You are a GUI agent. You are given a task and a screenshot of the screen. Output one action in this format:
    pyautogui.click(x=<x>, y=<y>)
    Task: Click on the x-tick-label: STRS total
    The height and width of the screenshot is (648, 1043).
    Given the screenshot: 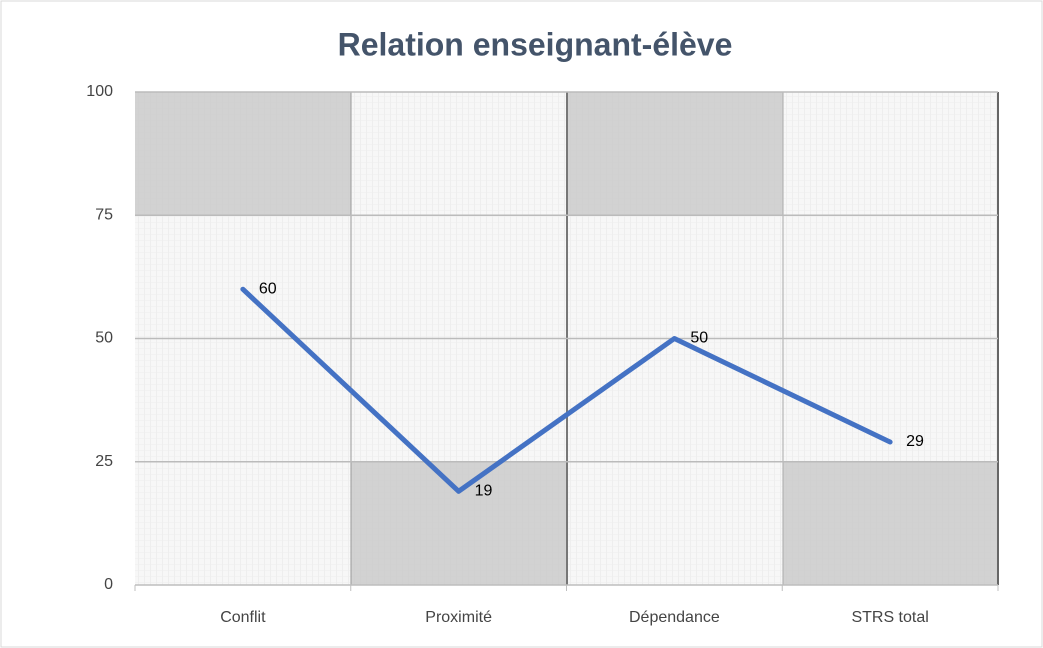 What is the action you would take?
    pyautogui.click(x=889, y=617)
    